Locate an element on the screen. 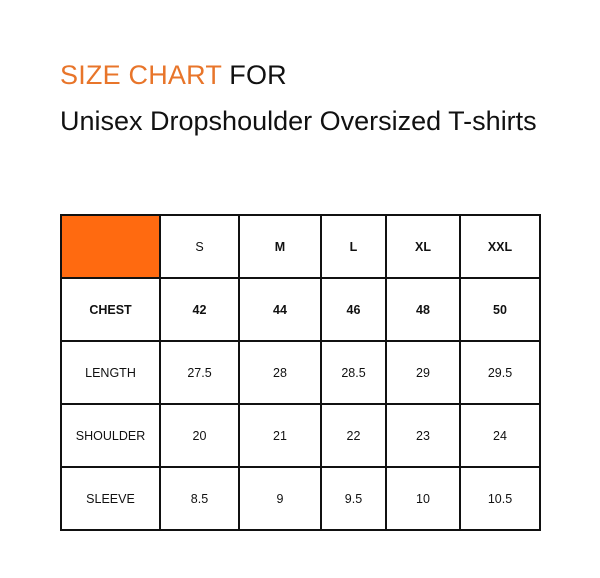 The image size is (600, 578). page-title: SIZE CHART FOR is located at coordinates (173, 75).